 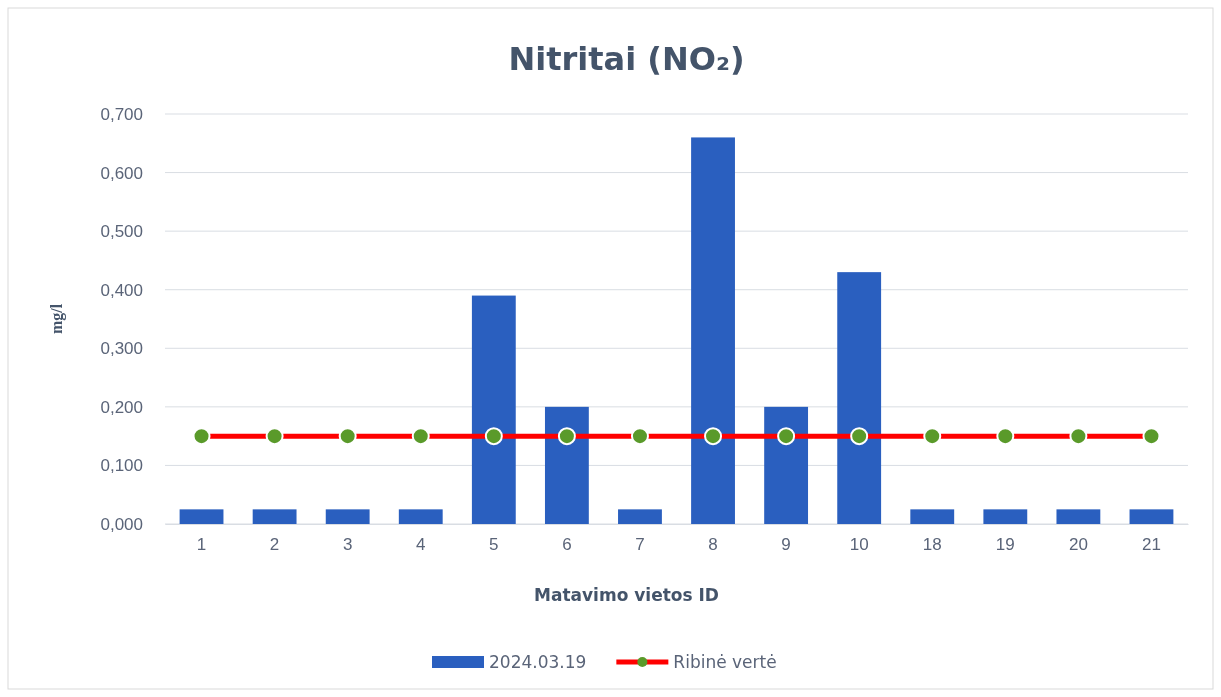 What do you see at coordinates (121, 173) in the screenshot?
I see `y-tick-label: 0,600` at bounding box center [121, 173].